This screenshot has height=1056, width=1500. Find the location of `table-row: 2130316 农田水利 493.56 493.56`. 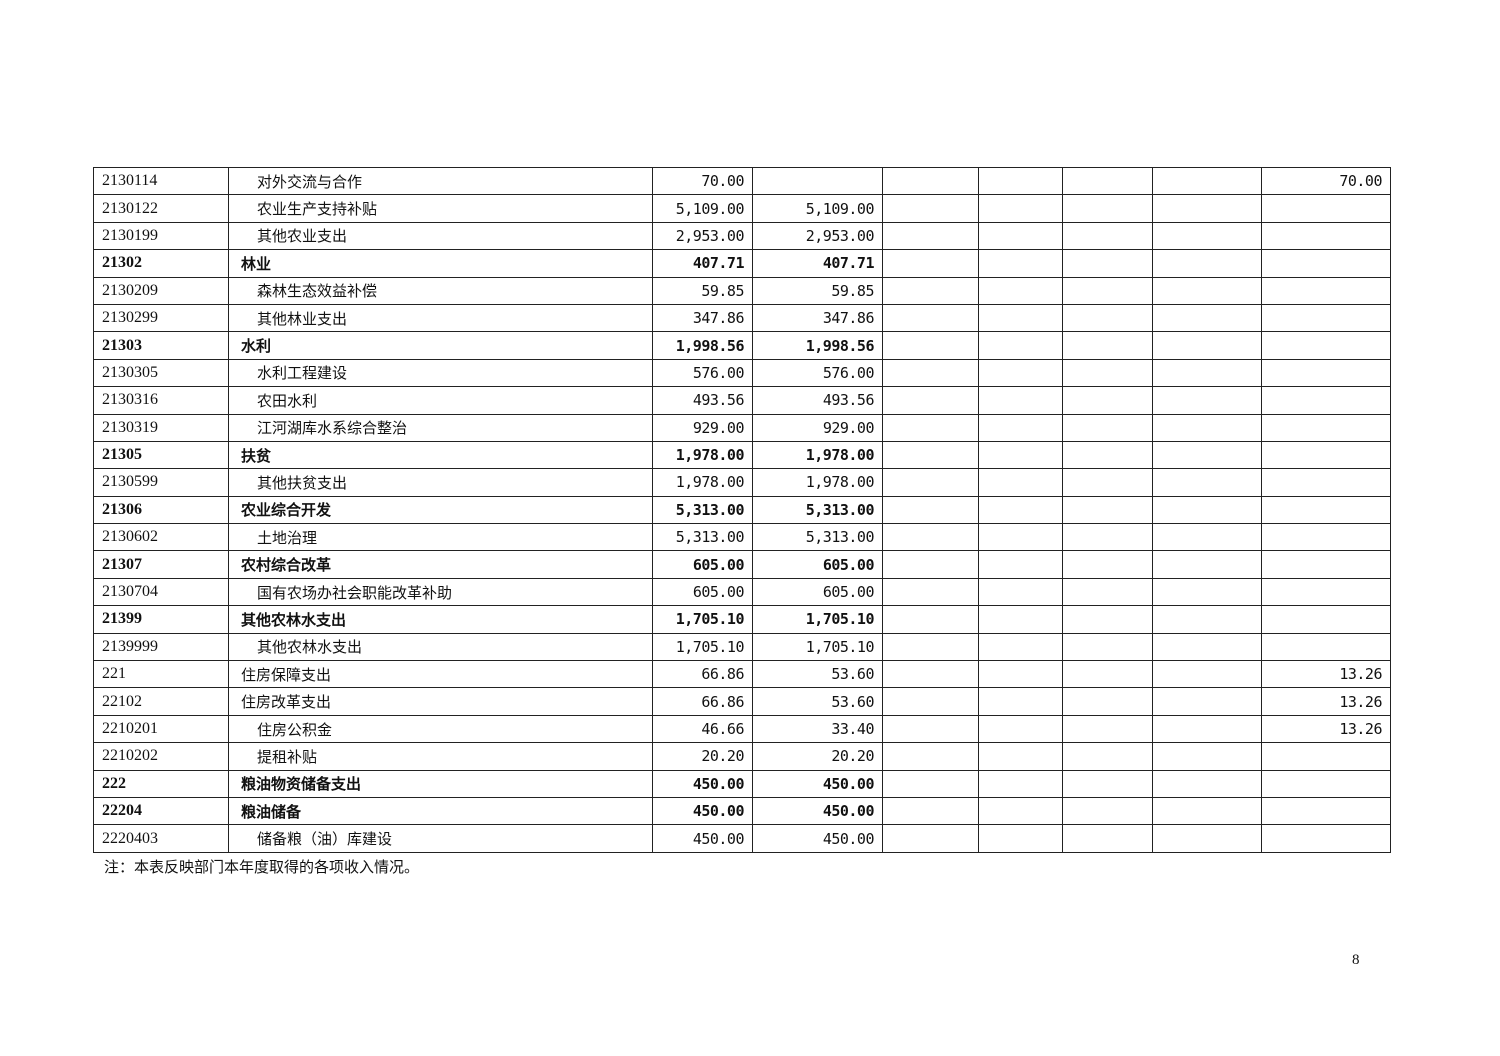

table-row: 2130316 农田水利 493.56 493.56 is located at coordinates (742, 400).